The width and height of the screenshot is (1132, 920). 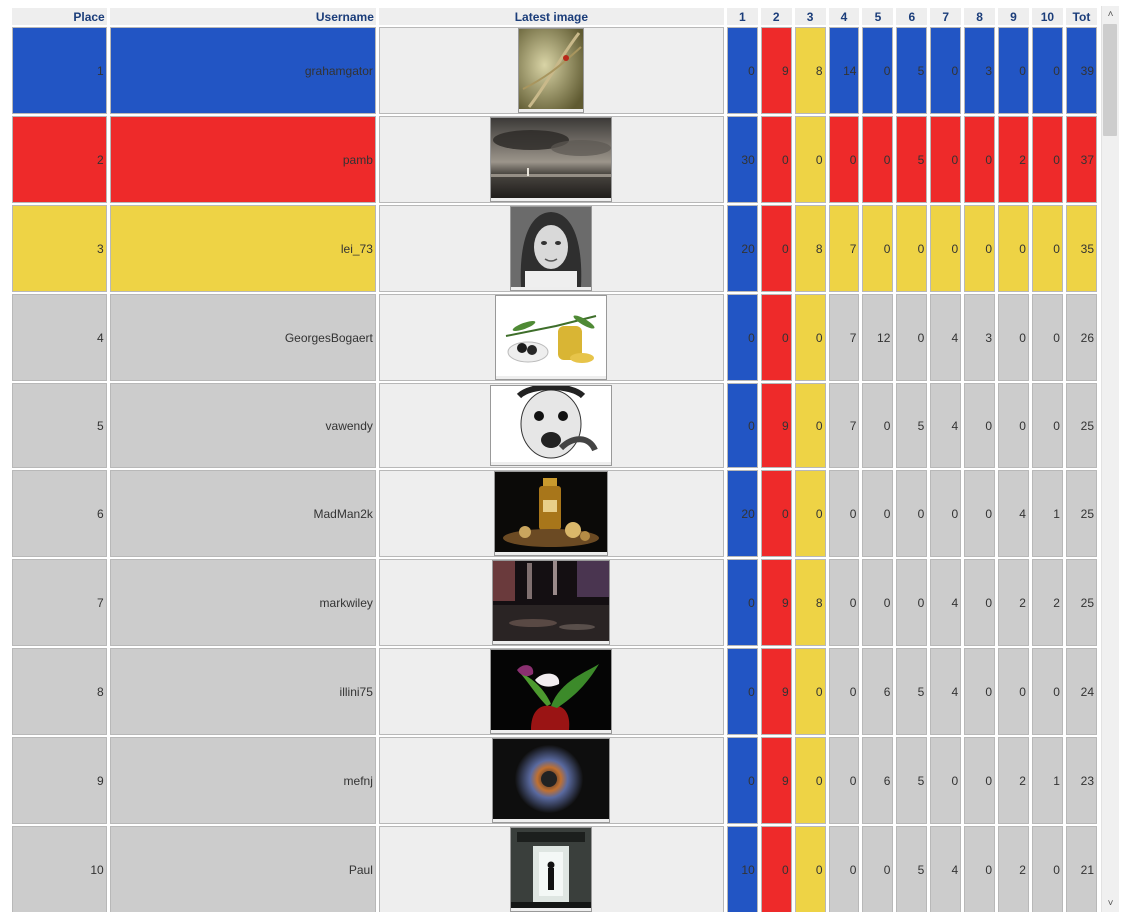 What do you see at coordinates (742, 513) in the screenshot?
I see `score-cell-round-1: 20` at bounding box center [742, 513].